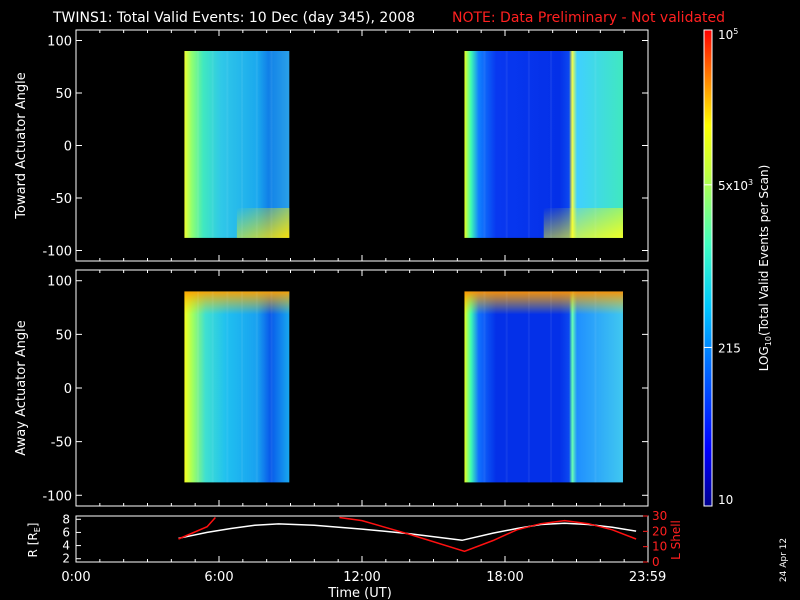 The image size is (800, 600). Describe the element at coordinates (359, 593) in the screenshot. I see `x-axis-label: Time (UT)` at that location.